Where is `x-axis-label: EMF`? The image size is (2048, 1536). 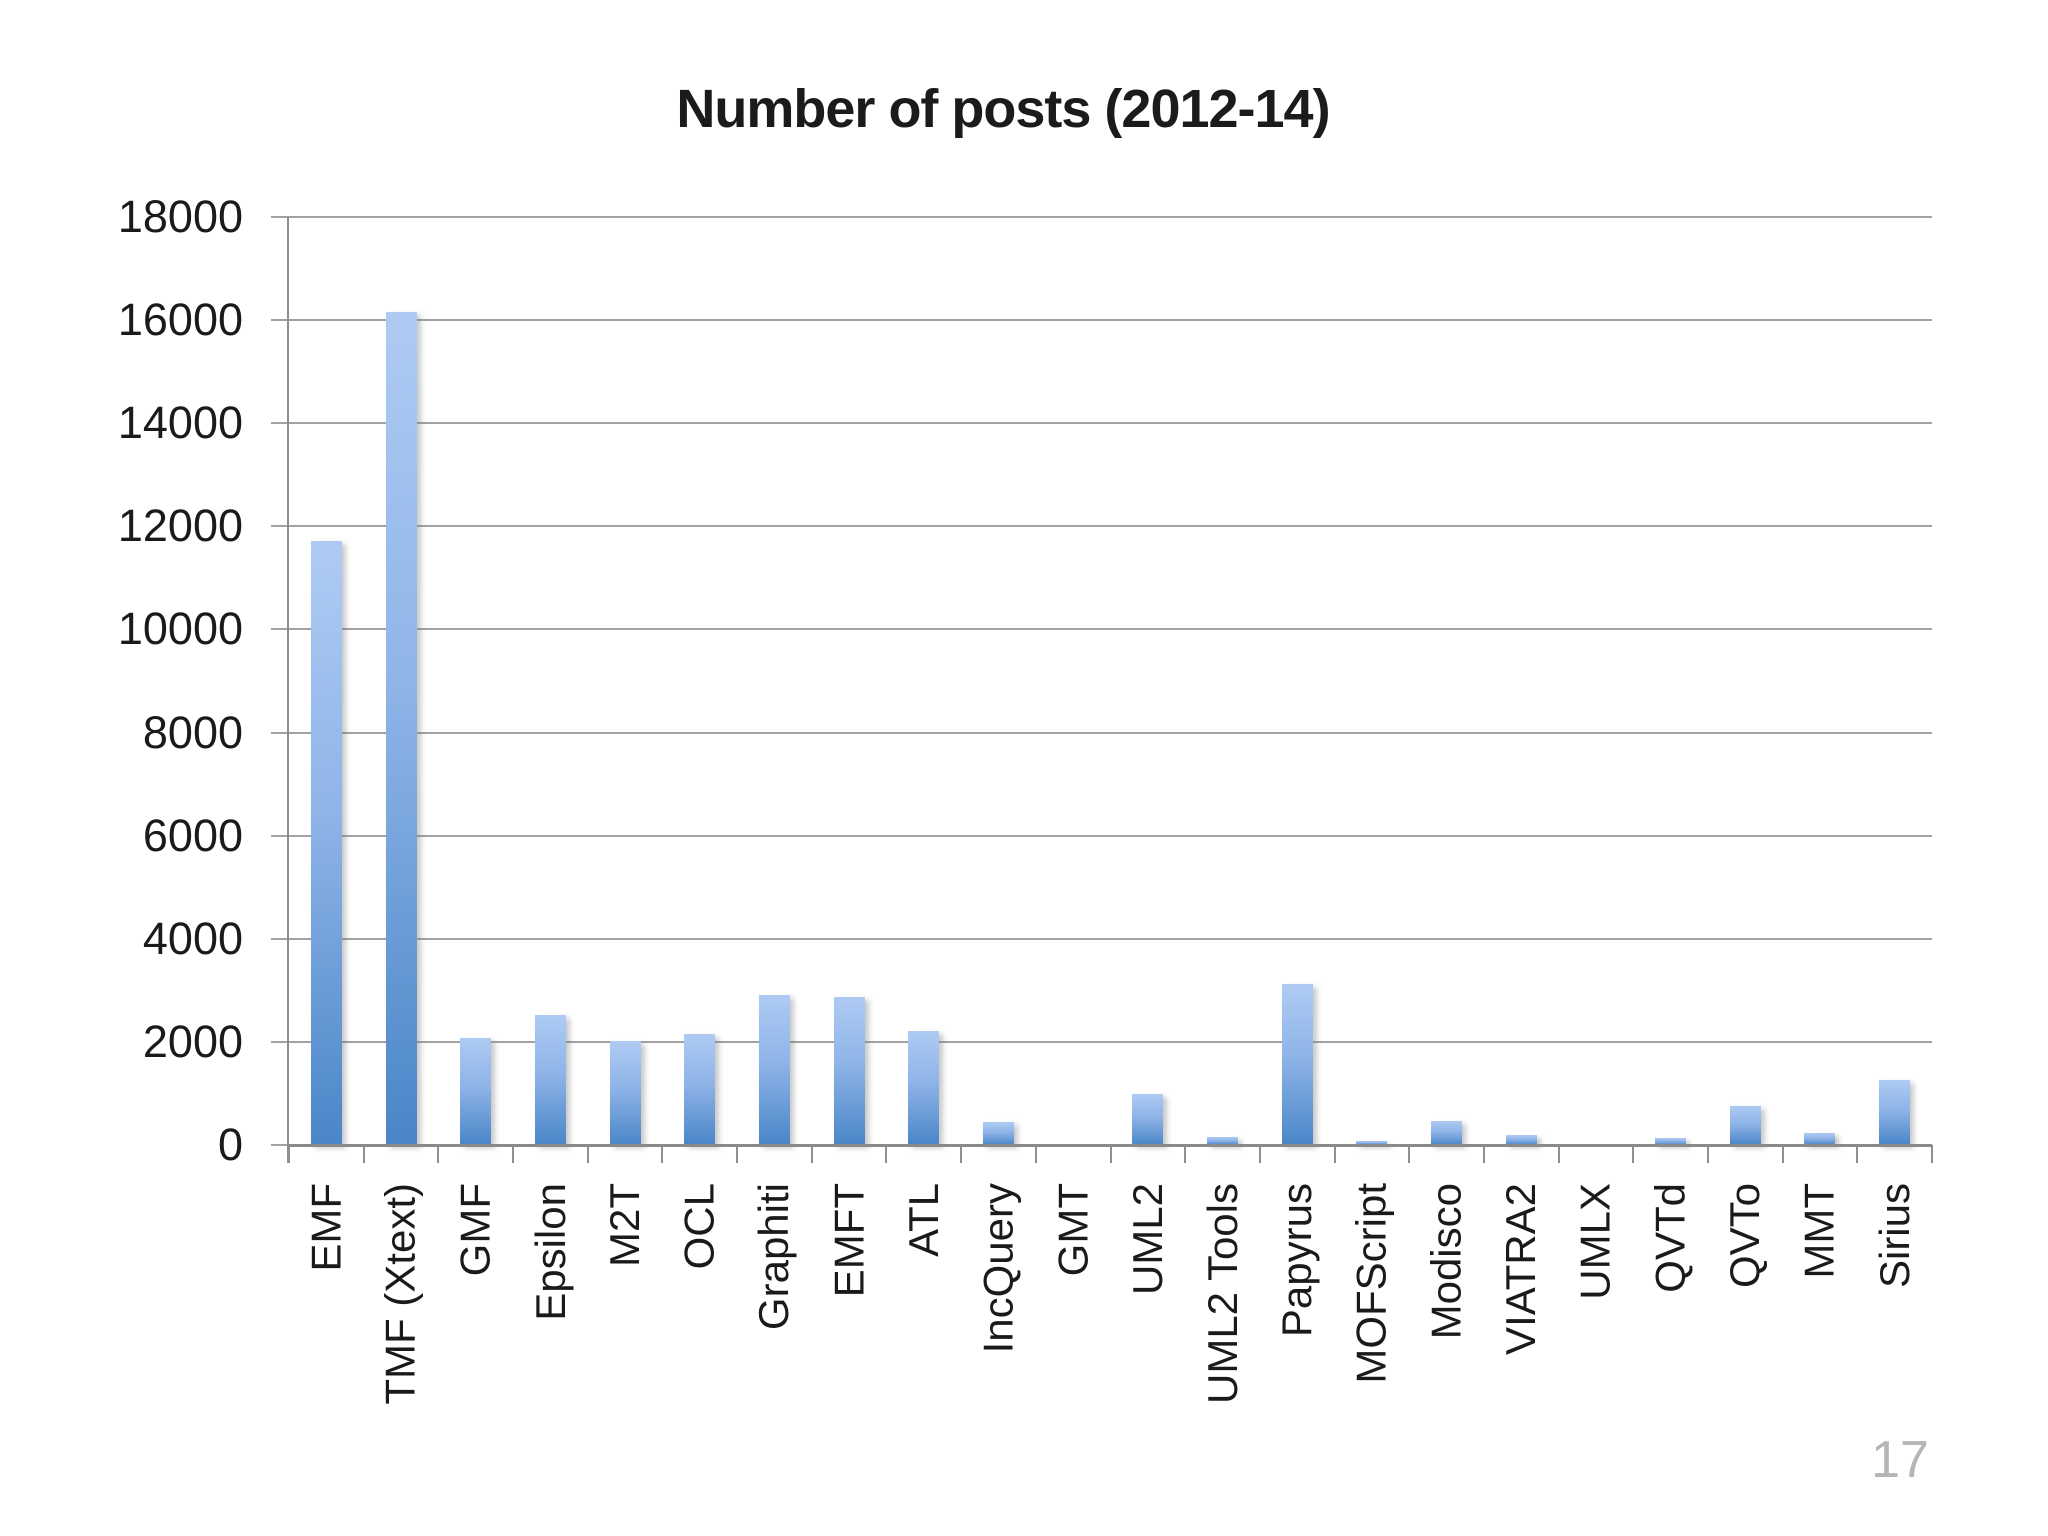
x-axis-label: EMF is located at coordinates (326, 1227).